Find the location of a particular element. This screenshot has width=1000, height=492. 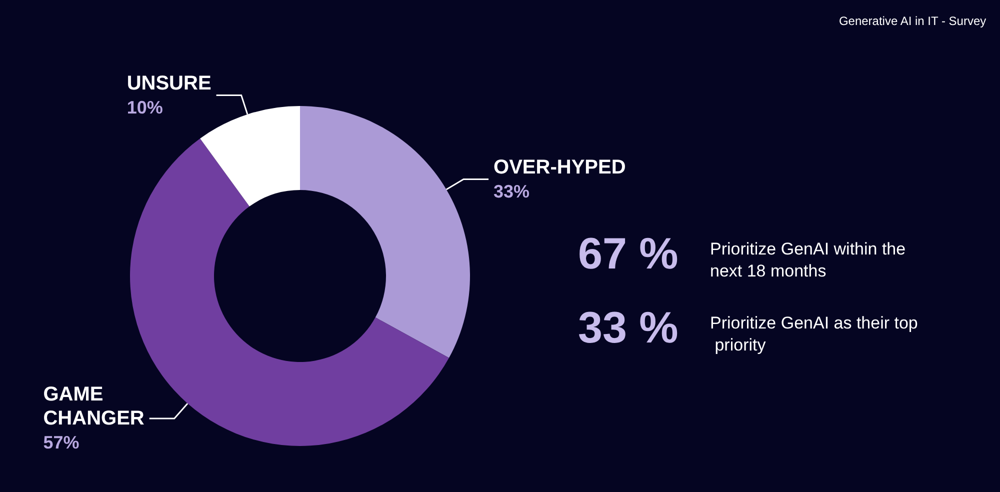

text: Prioritize GenAI within the next 18 months is located at coordinates (810, 260).